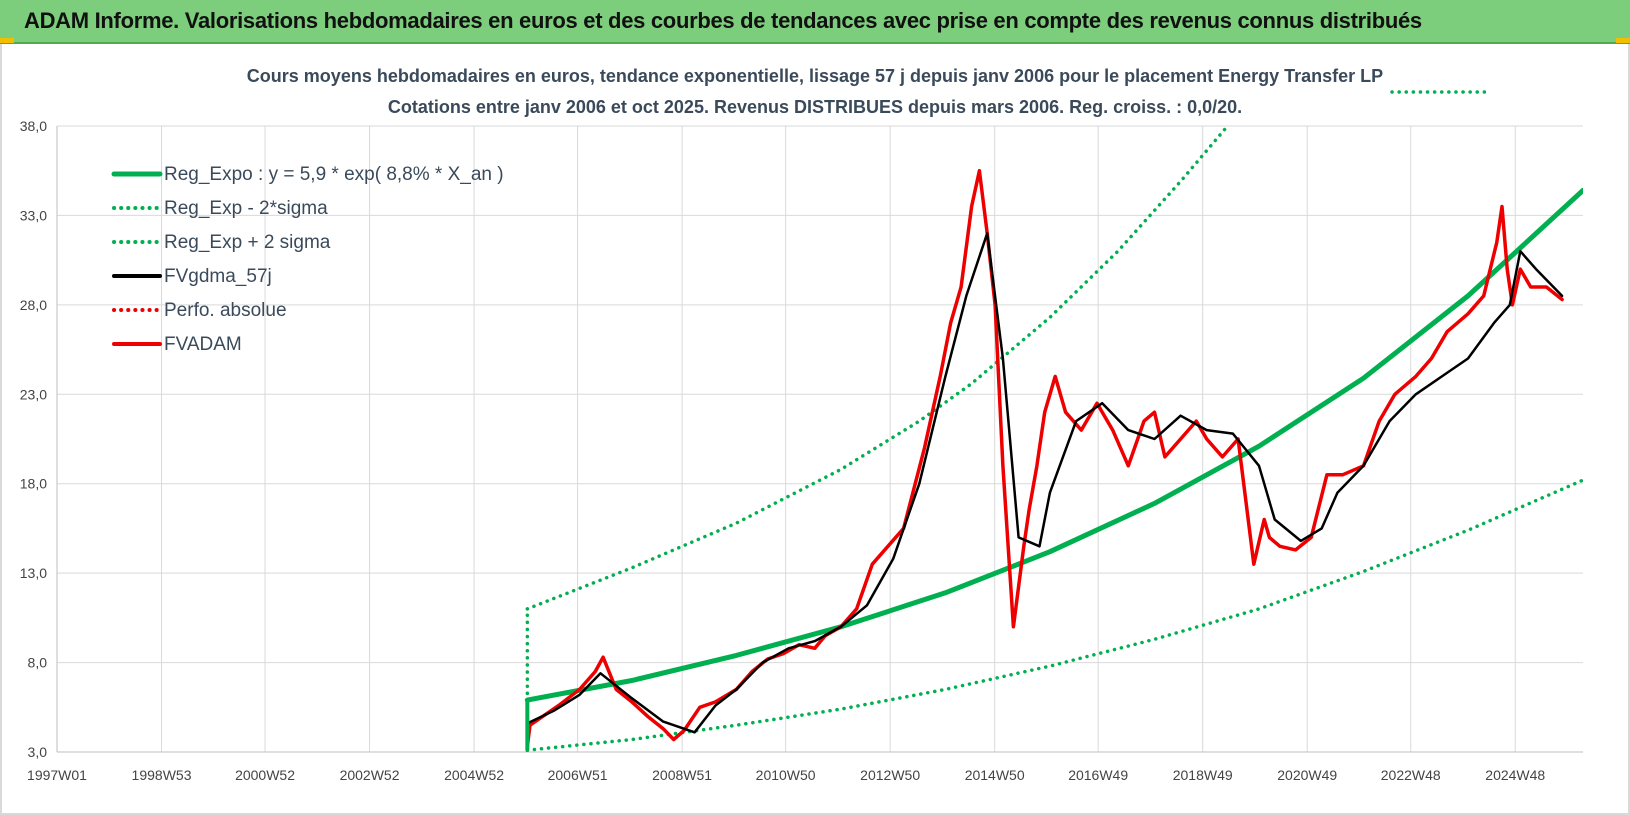 Image resolution: width=1630 pixels, height=815 pixels. I want to click on x-tick-label: 2008W51, so click(682, 775).